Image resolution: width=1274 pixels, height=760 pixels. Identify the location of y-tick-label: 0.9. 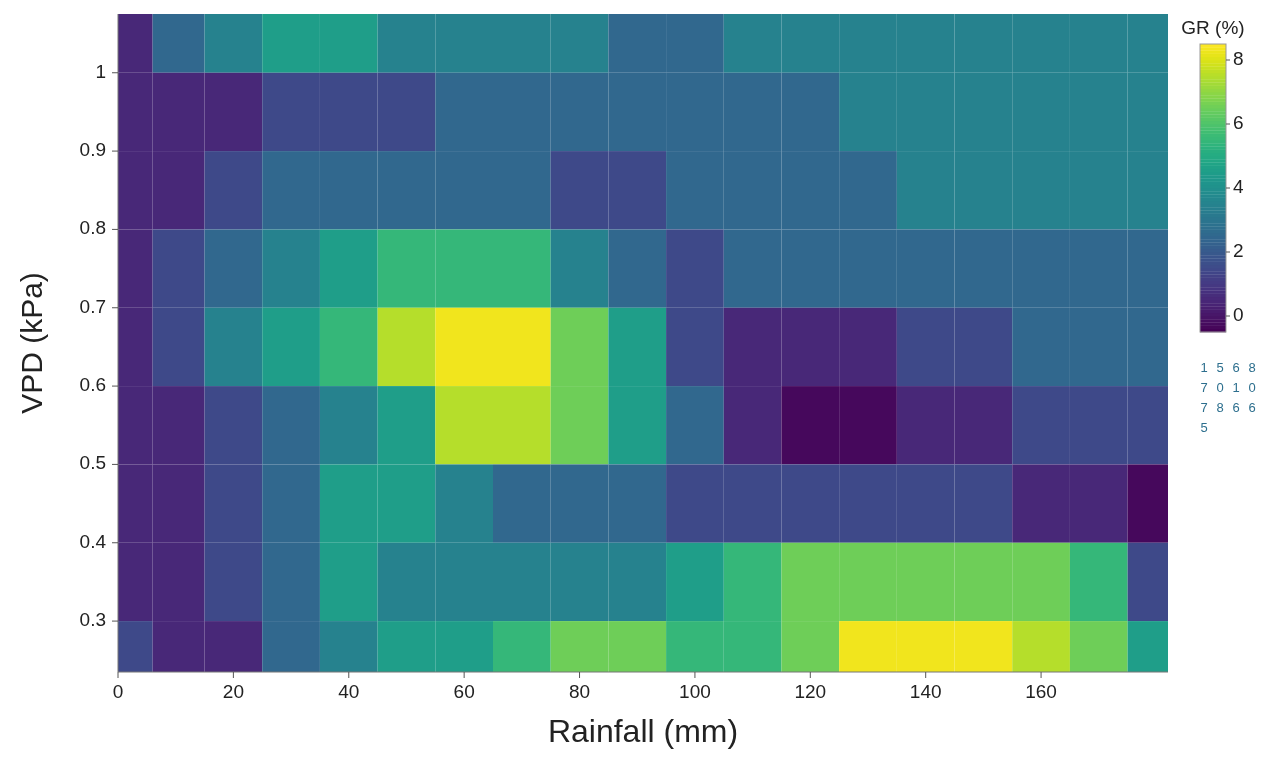
(92, 150).